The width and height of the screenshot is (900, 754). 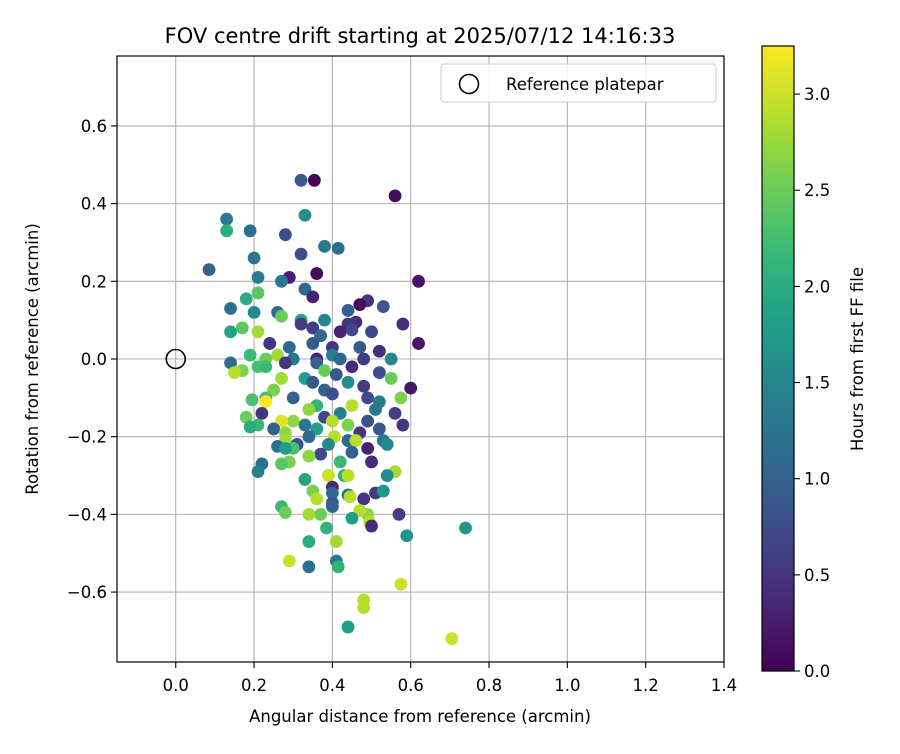 I want to click on legend-marker-reference-platepar, so click(x=469, y=84).